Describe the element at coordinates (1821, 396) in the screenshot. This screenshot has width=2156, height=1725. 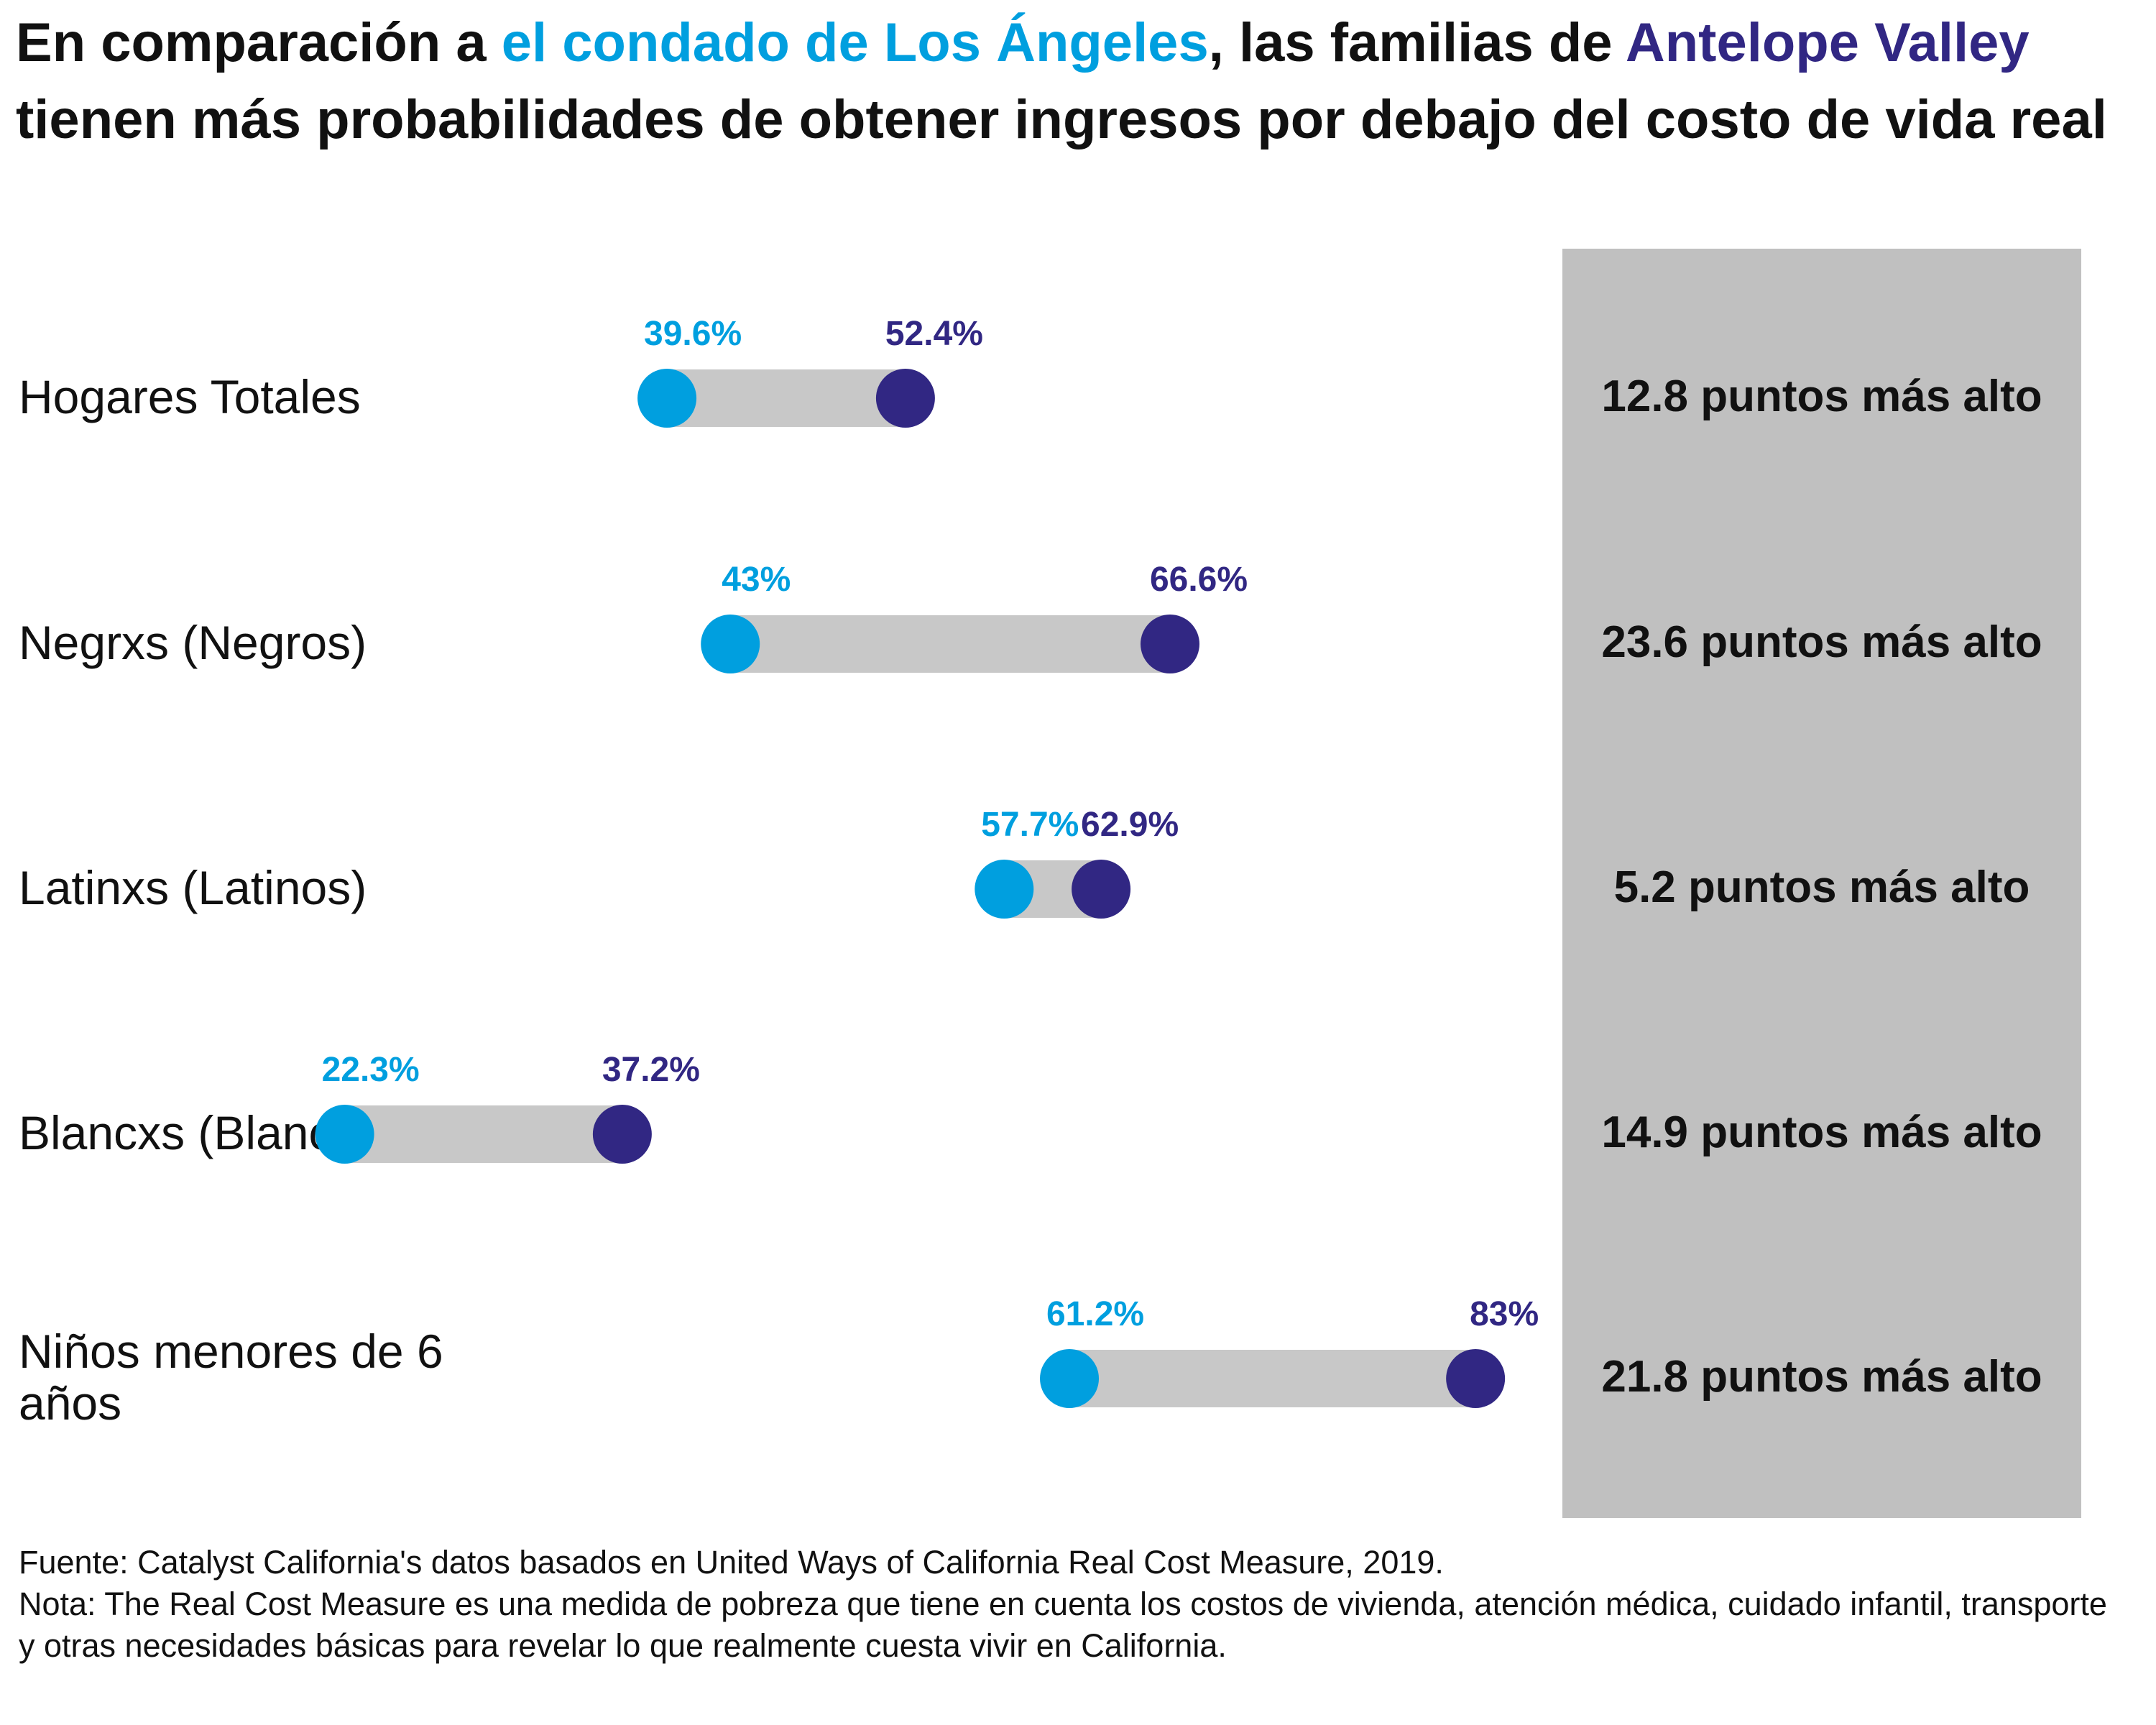
I see `difference-label: 12.8 puntos más alto` at that location.